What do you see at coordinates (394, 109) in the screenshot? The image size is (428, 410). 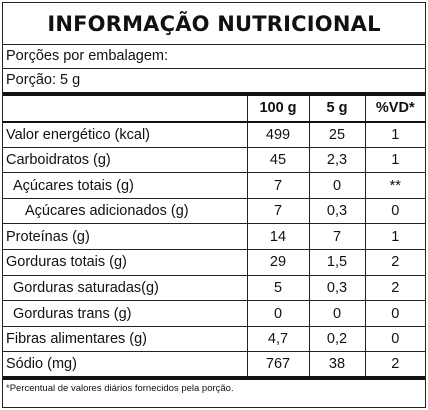 I see `header-vd: %VD*` at bounding box center [394, 109].